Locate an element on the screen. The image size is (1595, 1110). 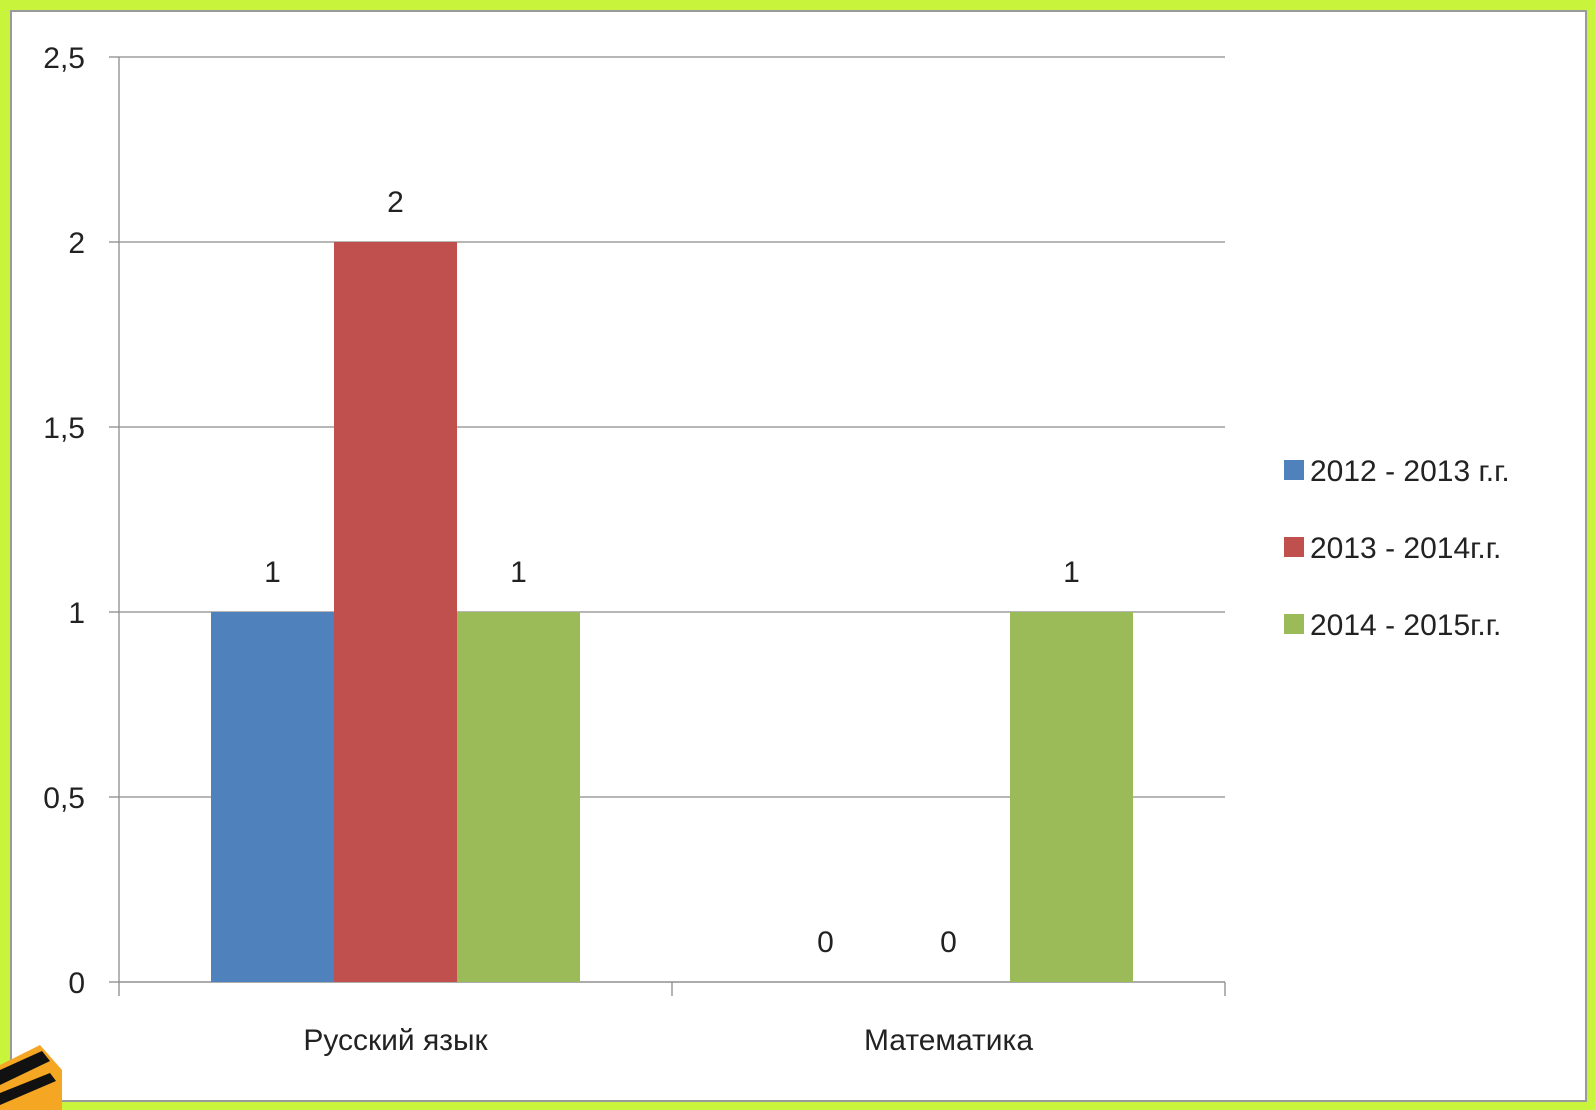
y-tick-label: 2 is located at coordinates (76, 243).